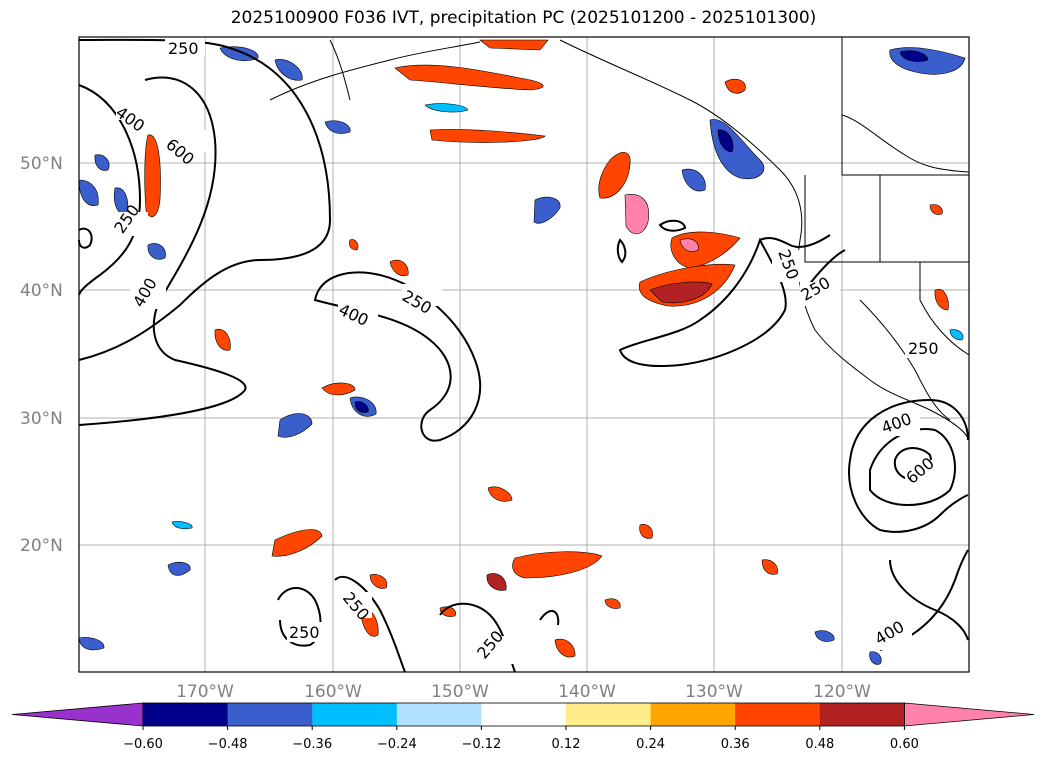 The image size is (1047, 765). Describe the element at coordinates (523, 692) in the screenshot. I see `longitude-labels: 170°W 160°W 150°W 140°W 130°W 120°W` at that location.